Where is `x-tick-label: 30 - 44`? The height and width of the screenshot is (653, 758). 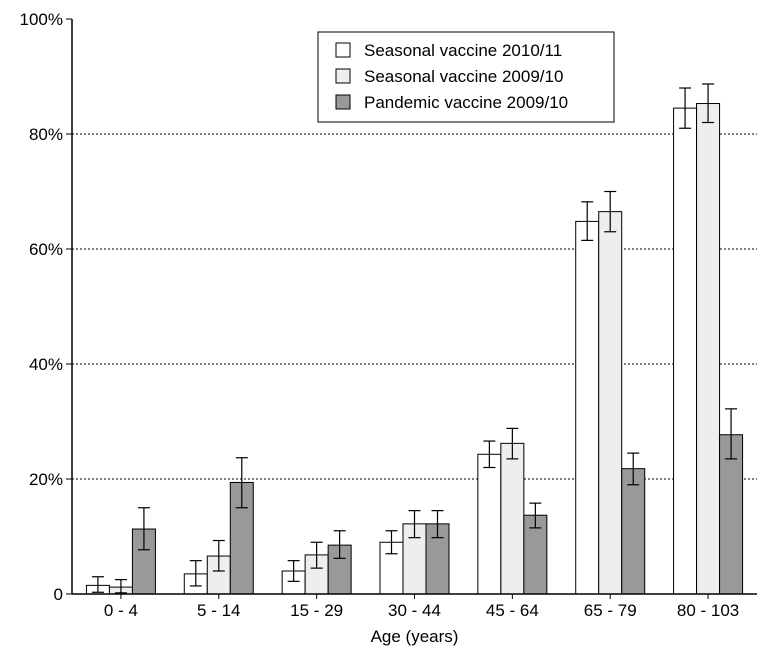 x-tick-label: 30 - 44 is located at coordinates (414, 610).